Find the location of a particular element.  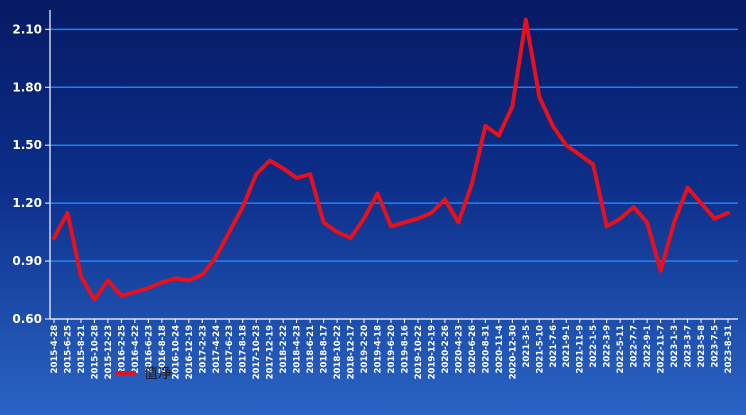

x-tick-label-2017-12-19: 2017-12-19 is located at coordinates (271, 352).